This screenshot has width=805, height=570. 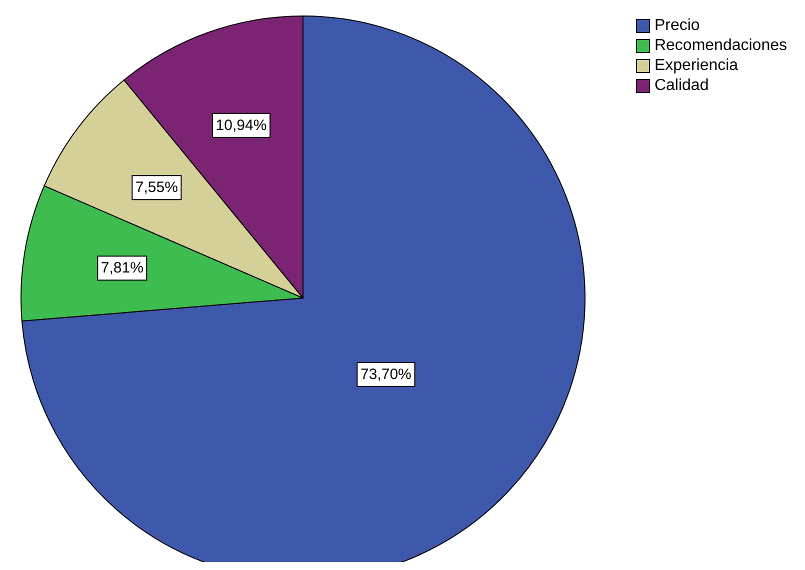 What do you see at coordinates (241, 125) in the screenshot?
I see `data-label: 10,94%` at bounding box center [241, 125].